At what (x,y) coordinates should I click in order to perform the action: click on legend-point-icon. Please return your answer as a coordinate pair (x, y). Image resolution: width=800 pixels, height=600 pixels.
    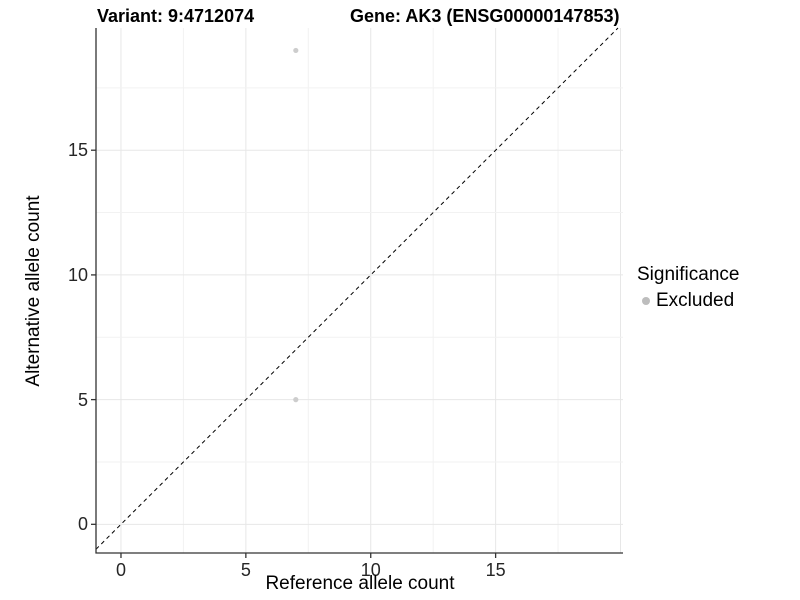
    Looking at the image, I should click on (646, 301).